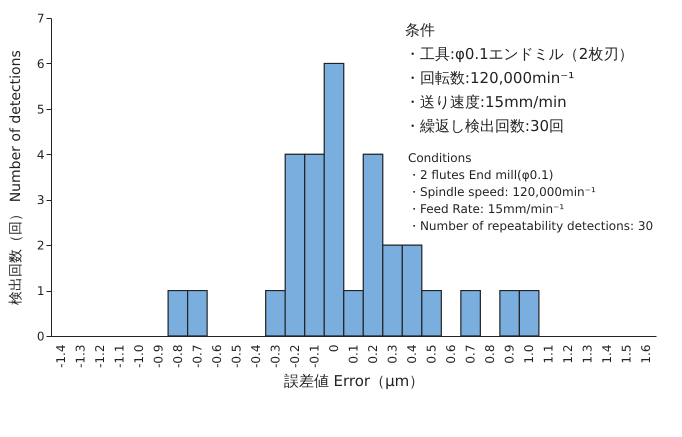  I want to click on y-tick-label: 2, so click(40, 245).